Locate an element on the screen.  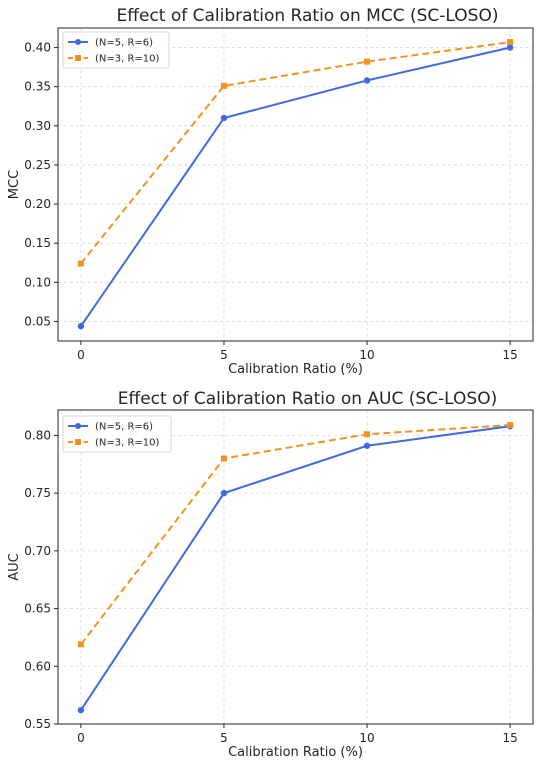
y-tick-label: 0.10 is located at coordinates (37, 282).